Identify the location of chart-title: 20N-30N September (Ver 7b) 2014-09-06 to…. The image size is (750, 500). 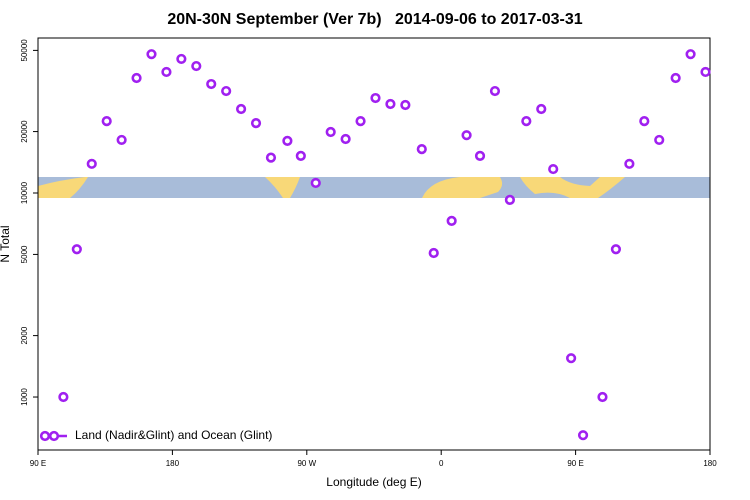
(374, 19).